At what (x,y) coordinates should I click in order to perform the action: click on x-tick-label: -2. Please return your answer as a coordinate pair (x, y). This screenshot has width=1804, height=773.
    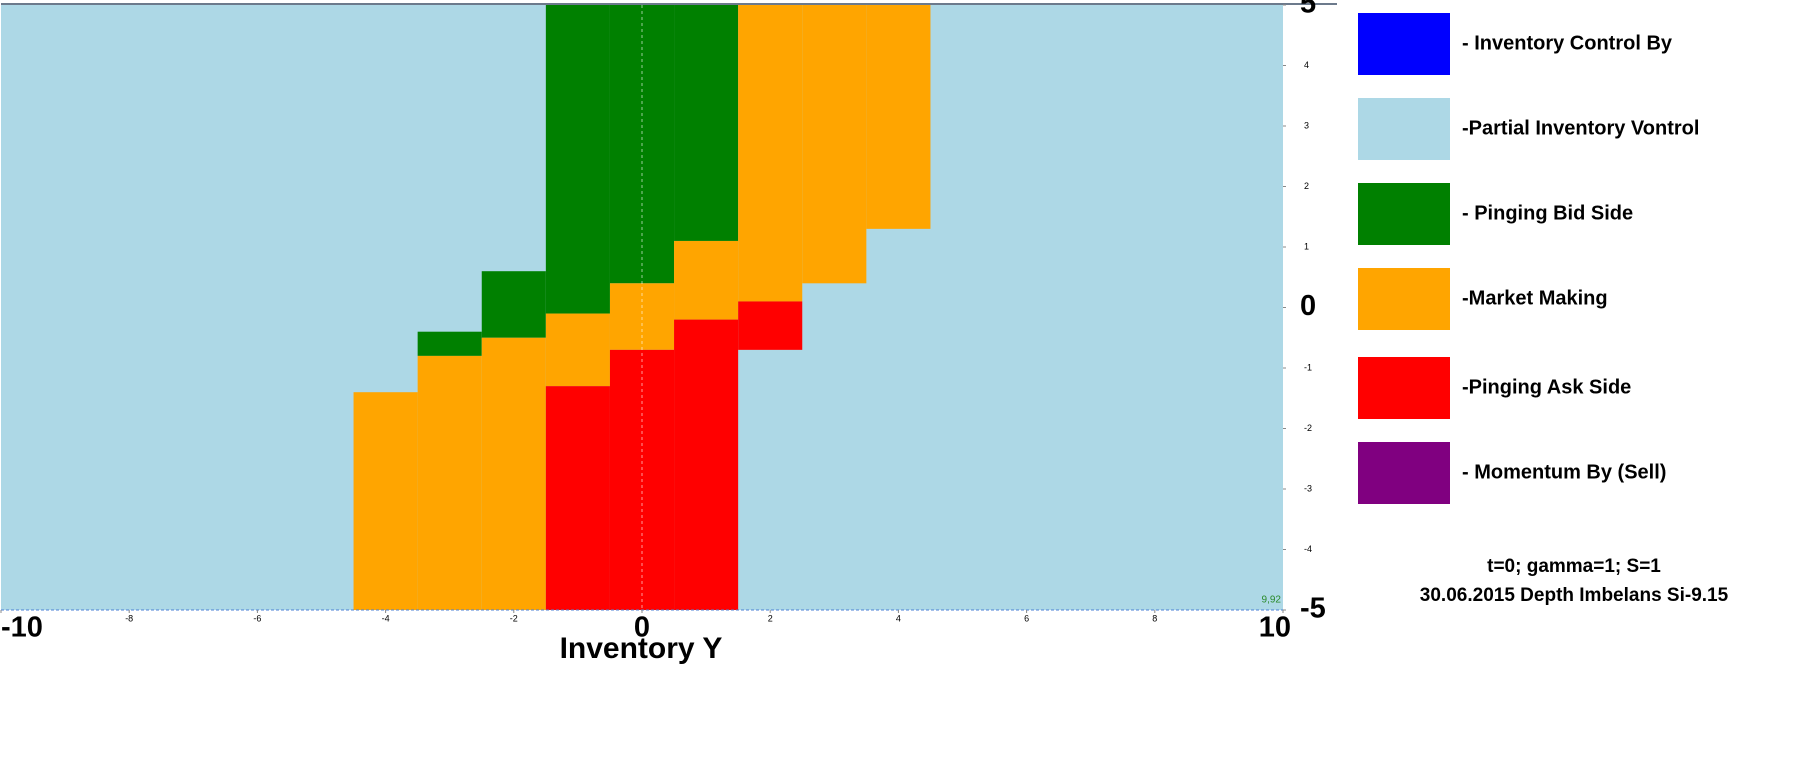
    Looking at the image, I should click on (514, 618).